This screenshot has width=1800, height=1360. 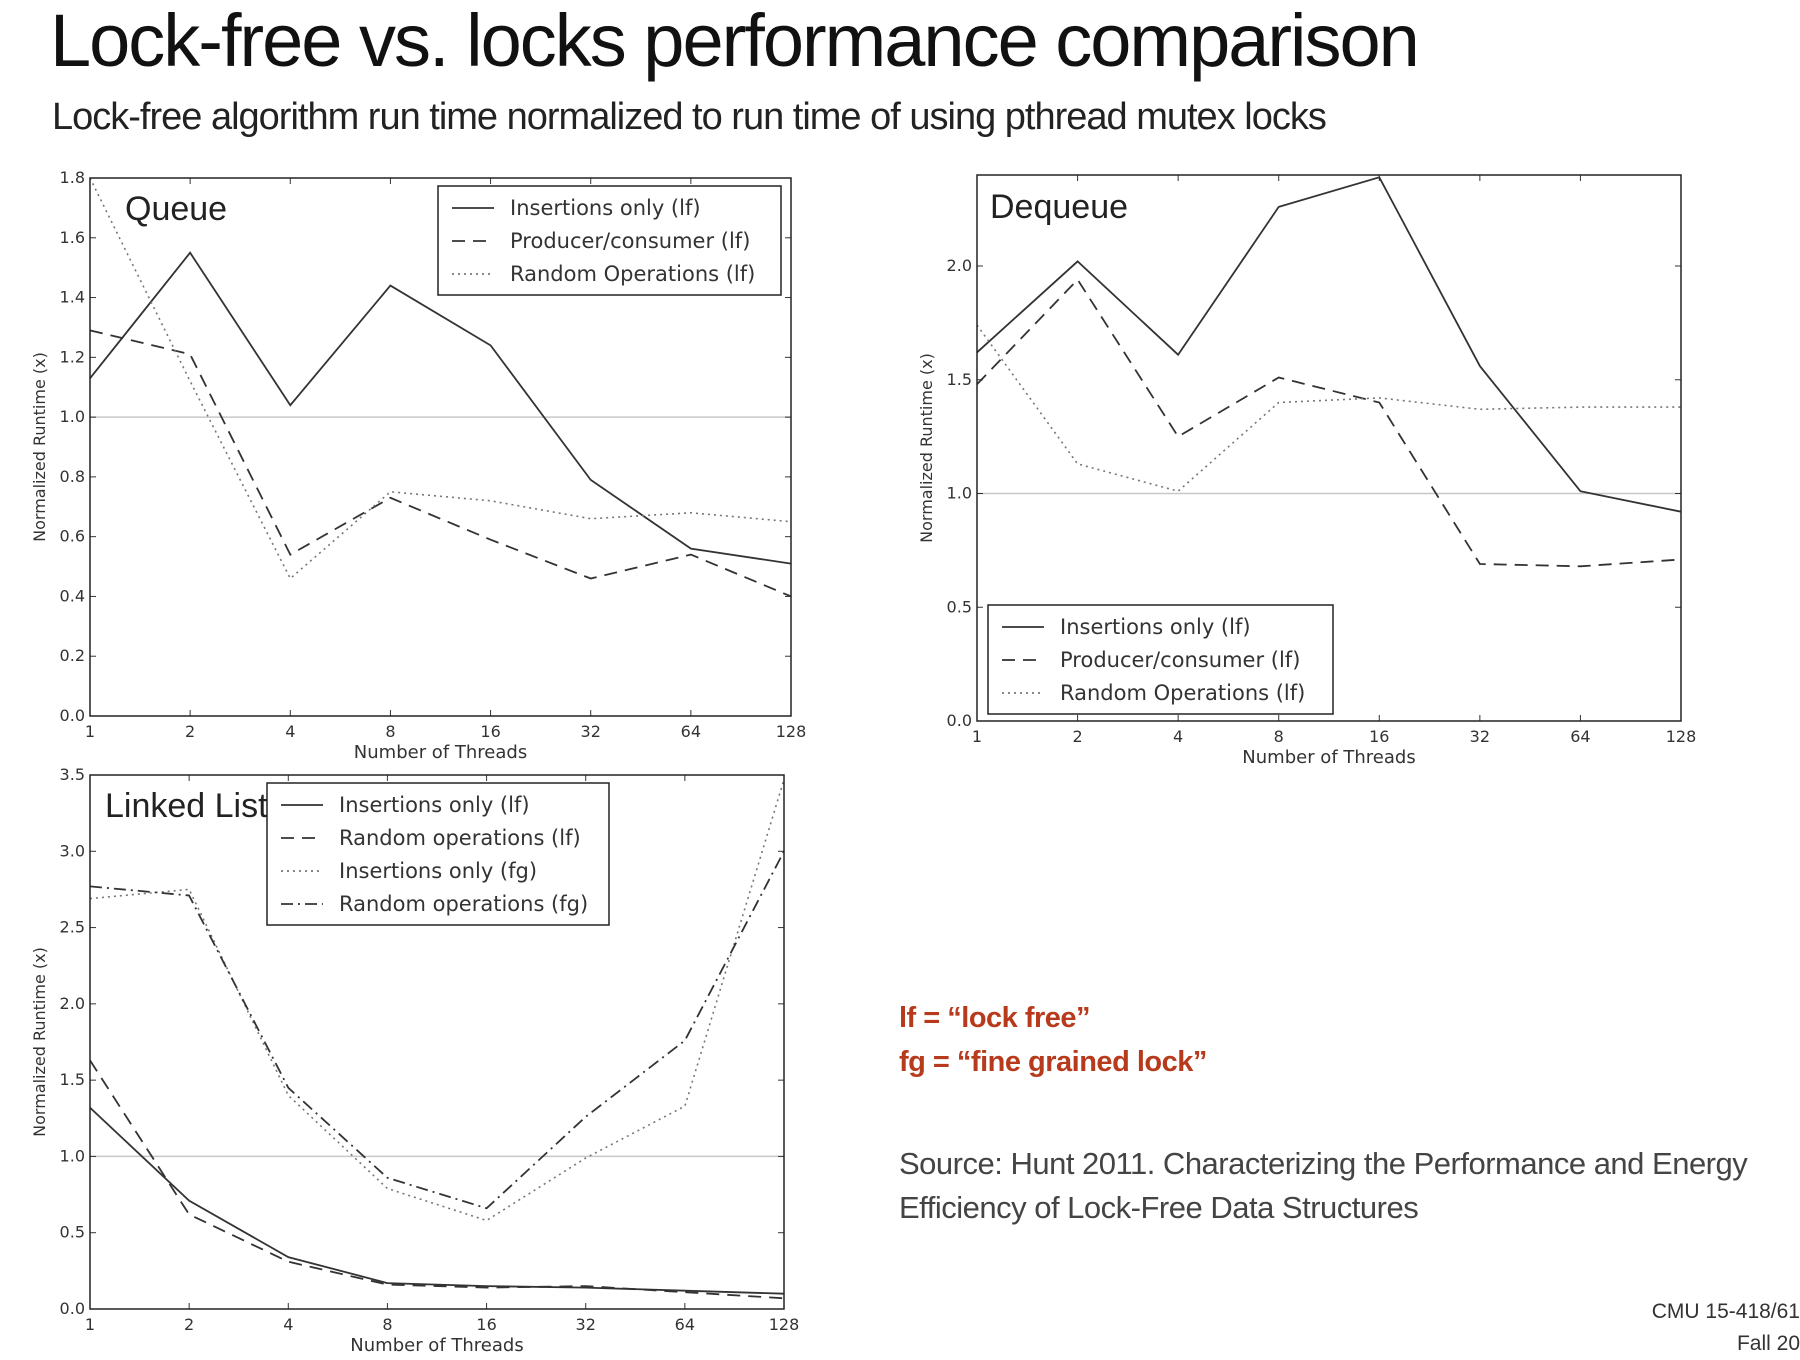 I want to click on chart-title: Linked List, so click(x=186, y=806).